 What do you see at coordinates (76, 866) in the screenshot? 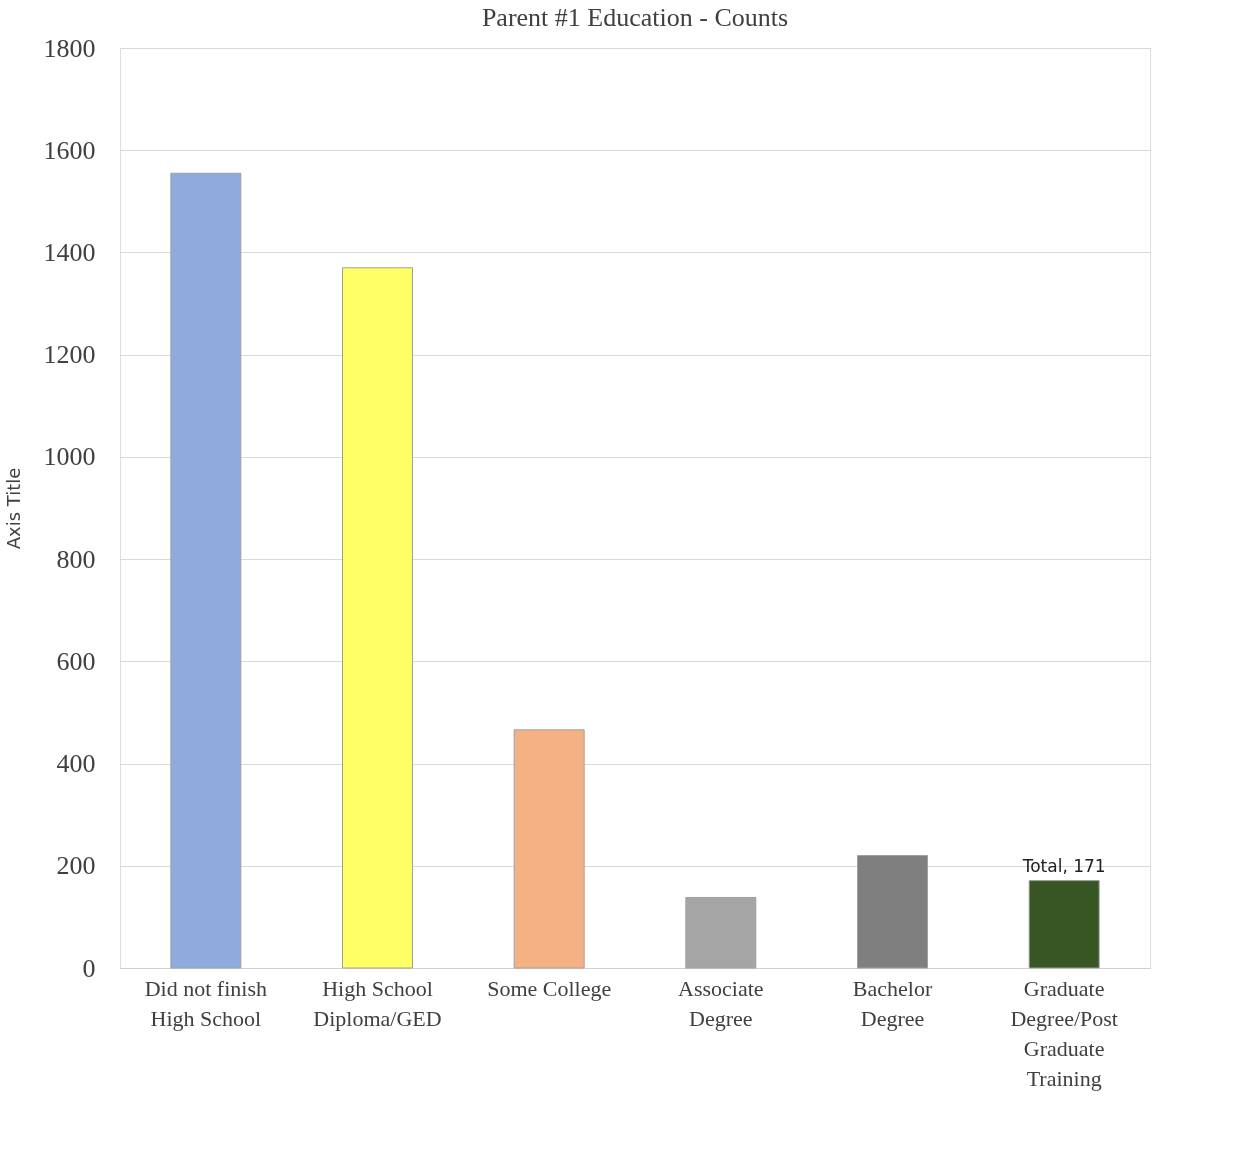
I see `y-tick-label: 200` at bounding box center [76, 866].